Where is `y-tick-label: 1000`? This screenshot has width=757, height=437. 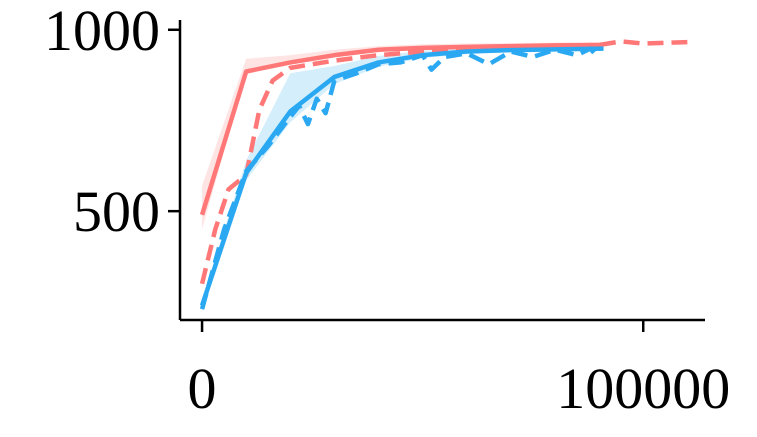 y-tick-label: 1000 is located at coordinates (102, 31).